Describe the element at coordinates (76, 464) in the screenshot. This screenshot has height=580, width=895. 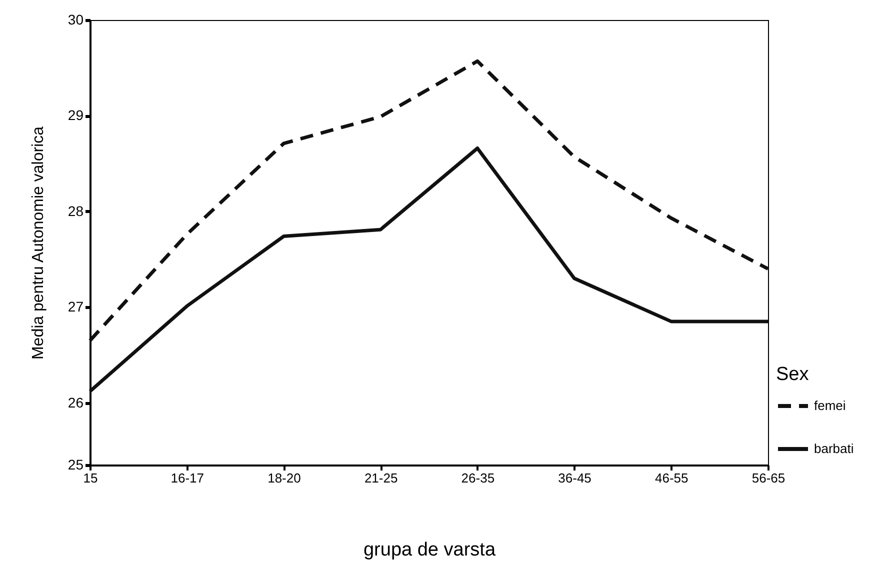
I see `y-tick-label: 25` at that location.